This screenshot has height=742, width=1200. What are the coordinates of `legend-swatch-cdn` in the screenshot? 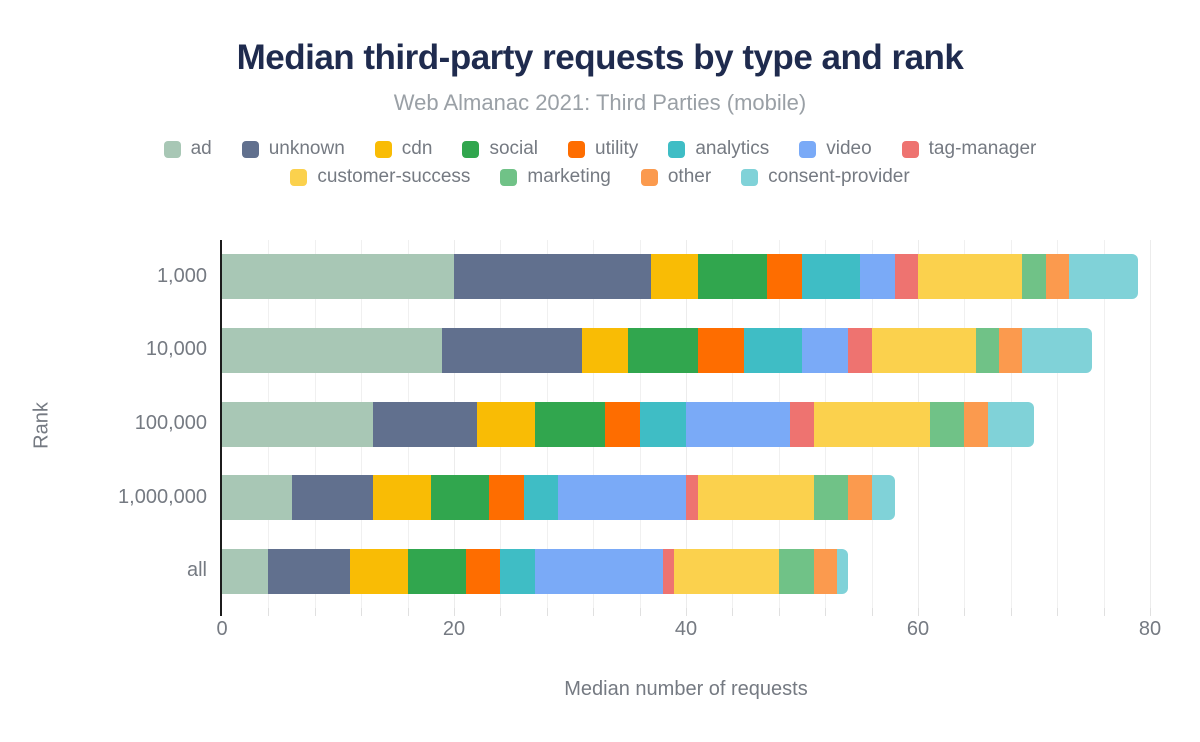 It's located at (383, 149).